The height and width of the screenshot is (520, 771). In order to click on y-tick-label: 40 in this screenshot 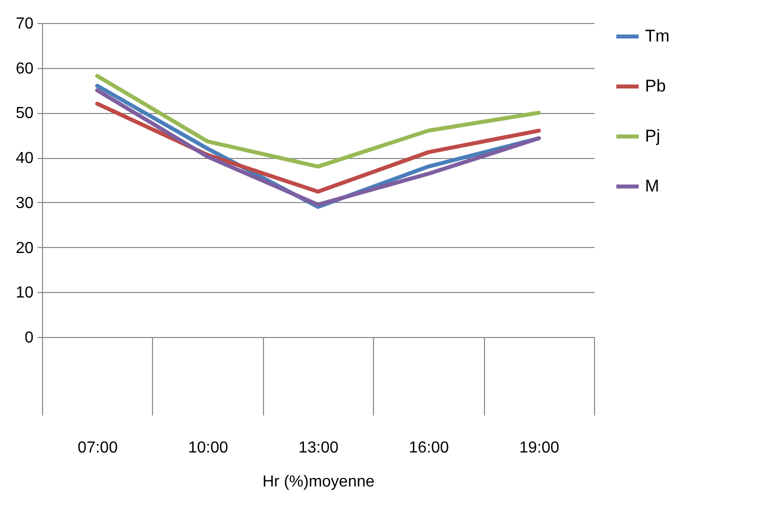, I will do `click(25, 159)`.